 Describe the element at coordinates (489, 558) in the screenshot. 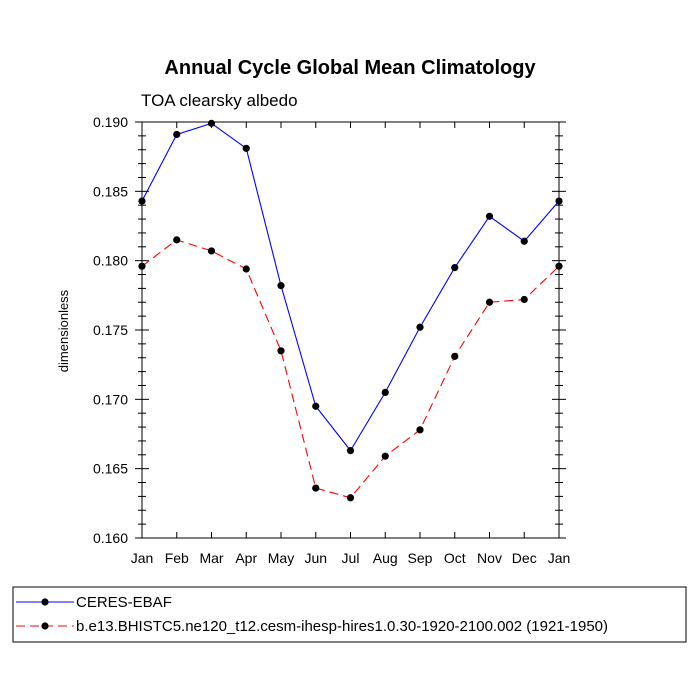

I see `x-tick-label: Nov` at that location.